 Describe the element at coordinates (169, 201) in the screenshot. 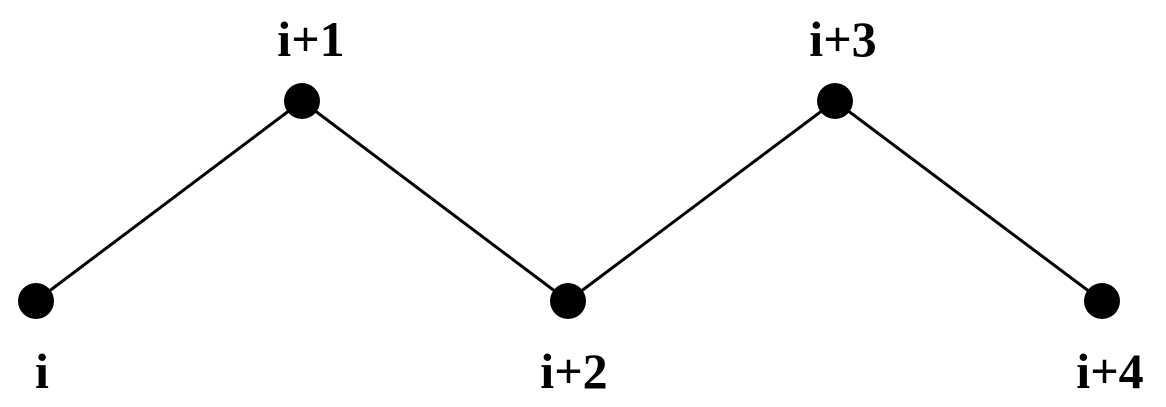

I see `edge-n0-n1` at that location.